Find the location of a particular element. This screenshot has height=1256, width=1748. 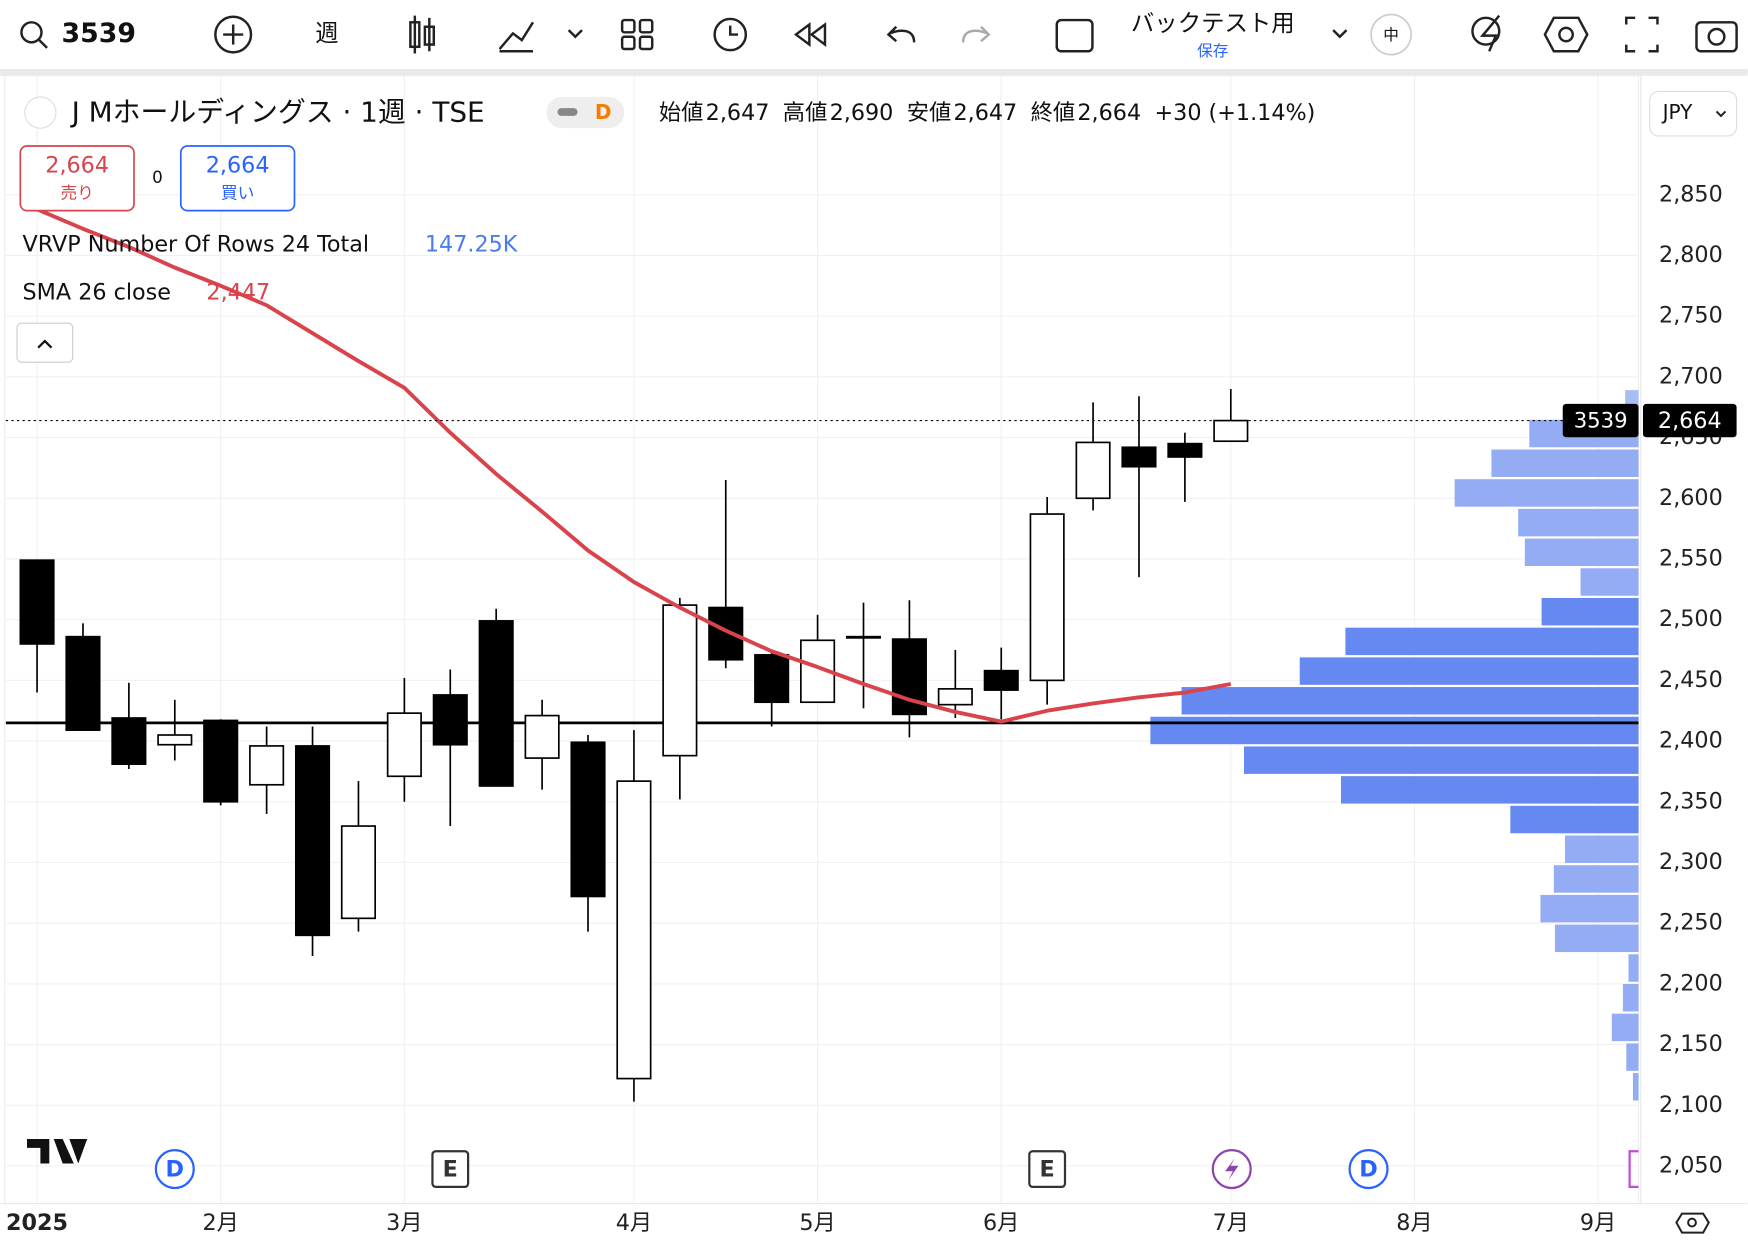

y-tick-label: 2,150 is located at coordinates (1691, 1044).